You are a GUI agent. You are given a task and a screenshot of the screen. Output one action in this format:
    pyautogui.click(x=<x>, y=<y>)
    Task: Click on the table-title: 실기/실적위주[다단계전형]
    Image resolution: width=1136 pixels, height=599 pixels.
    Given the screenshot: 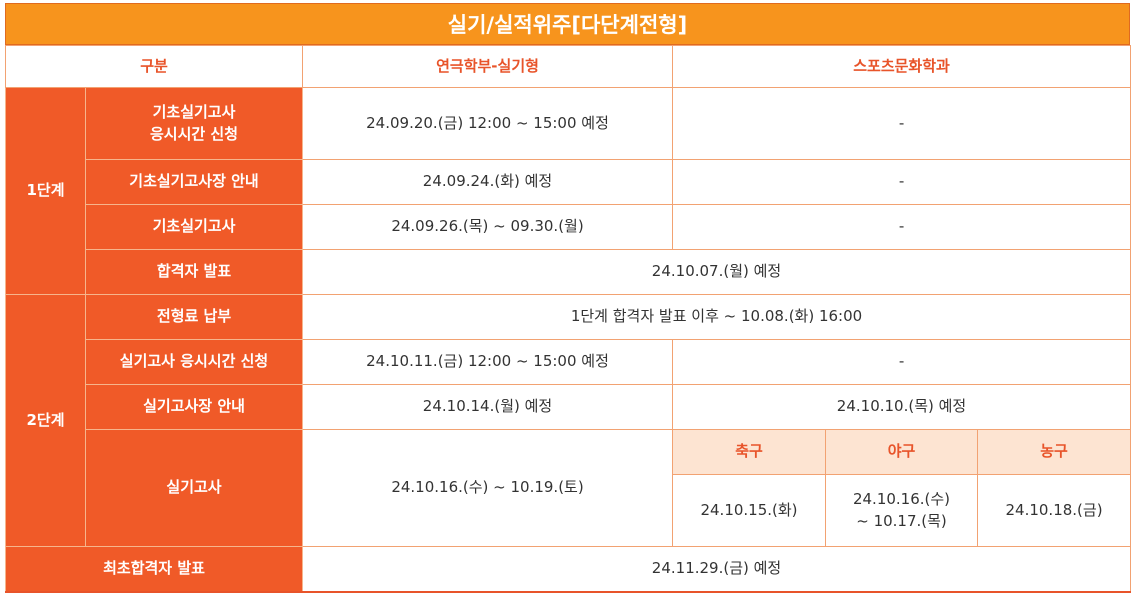 What is the action you would take?
    pyautogui.click(x=567, y=24)
    